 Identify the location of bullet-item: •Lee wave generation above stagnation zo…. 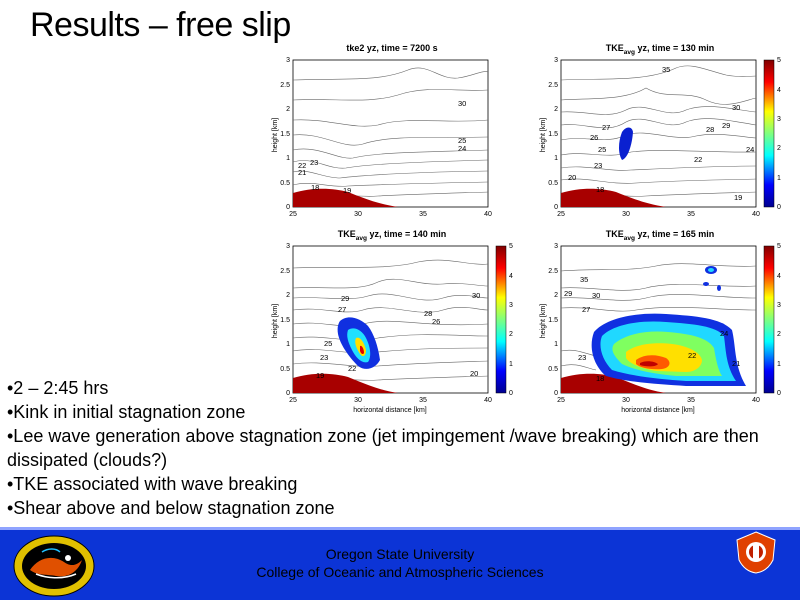
(383, 448).